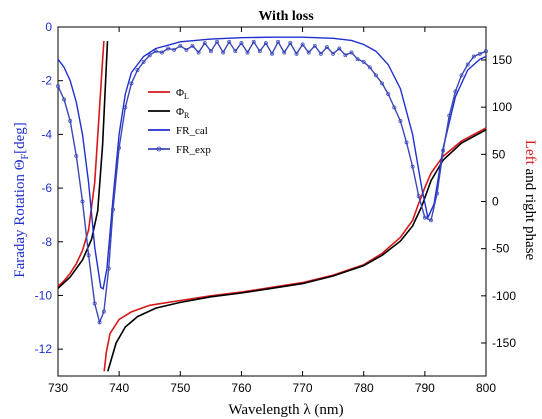  Describe the element at coordinates (179, 121) in the screenshot. I see `legend: ΦL ΦR FR_cal FR_exp` at that location.